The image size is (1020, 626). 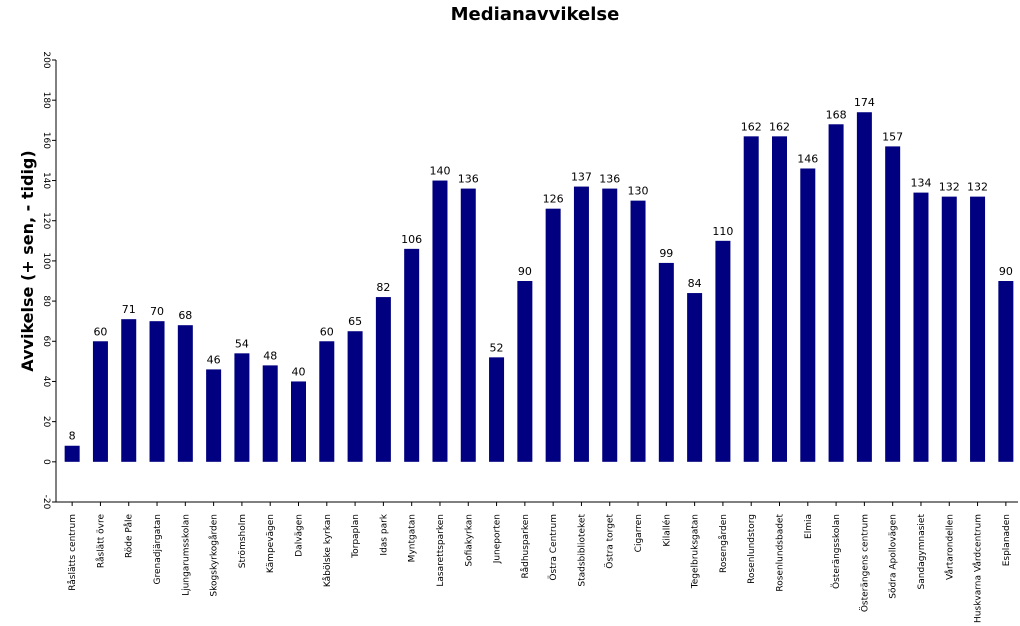 I want to click on y-tick-label: 180, so click(x=46, y=100).